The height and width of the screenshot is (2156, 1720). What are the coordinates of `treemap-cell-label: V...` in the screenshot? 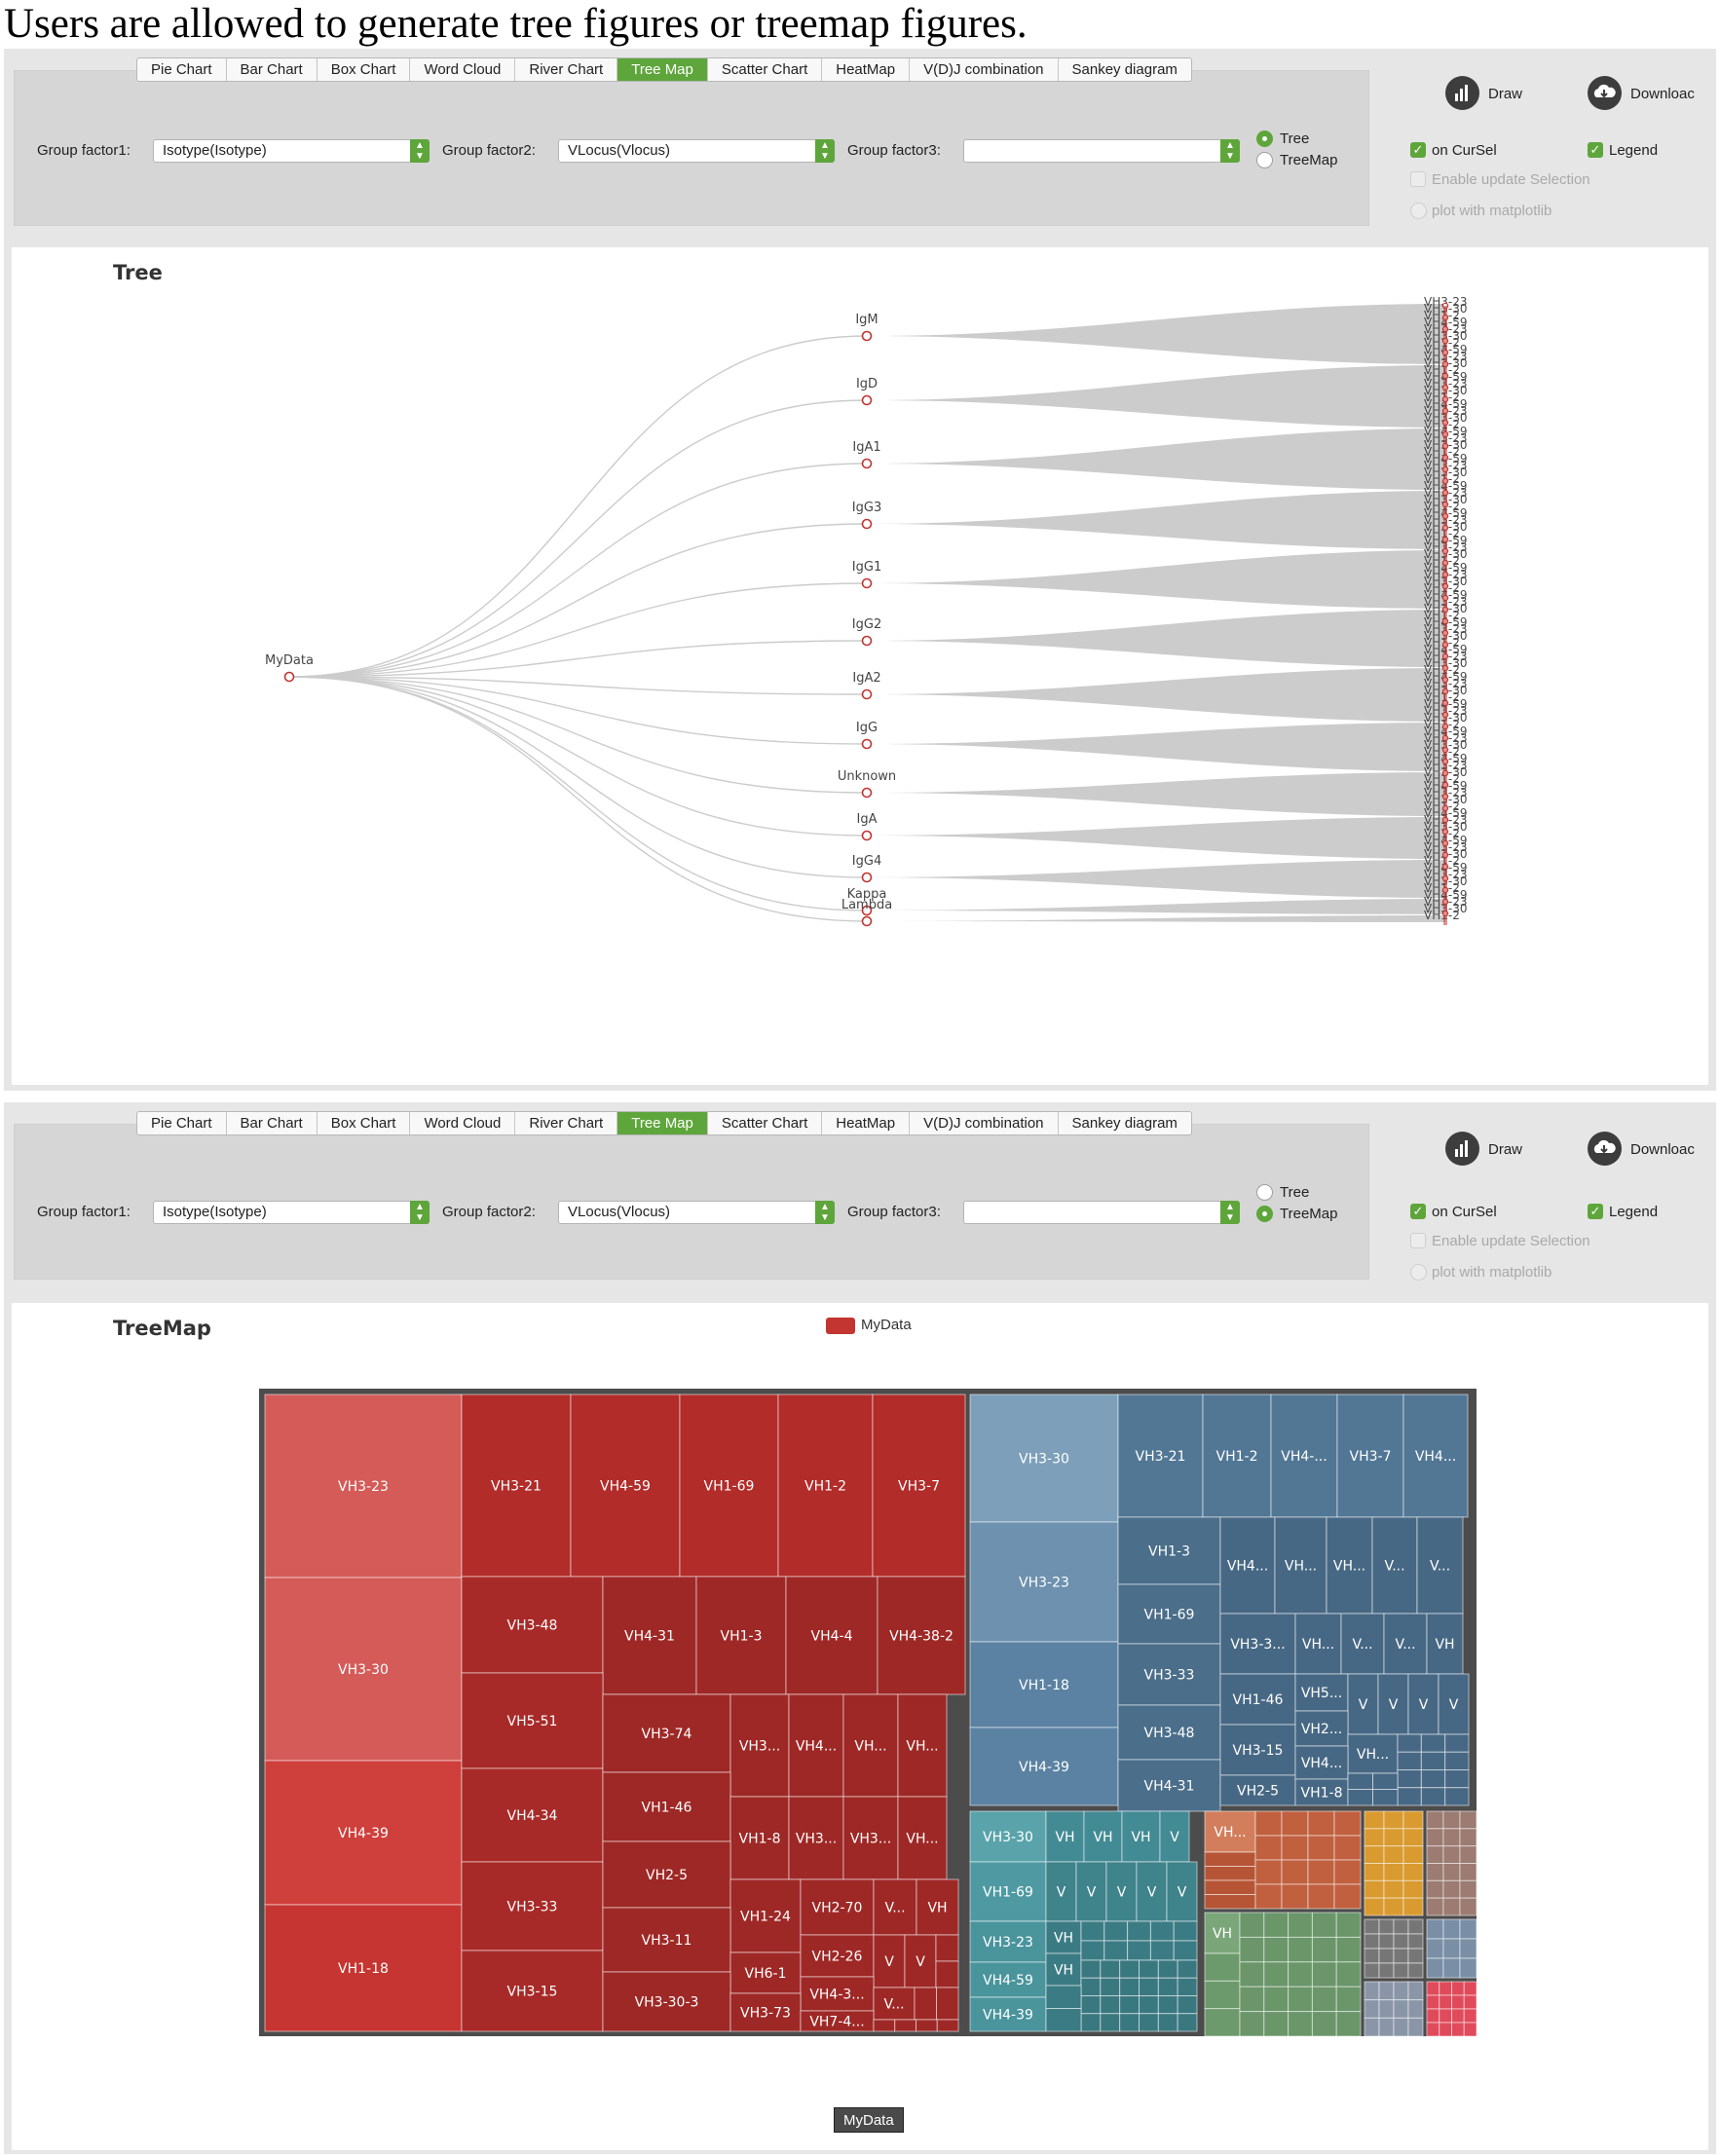 It's located at (893, 2005).